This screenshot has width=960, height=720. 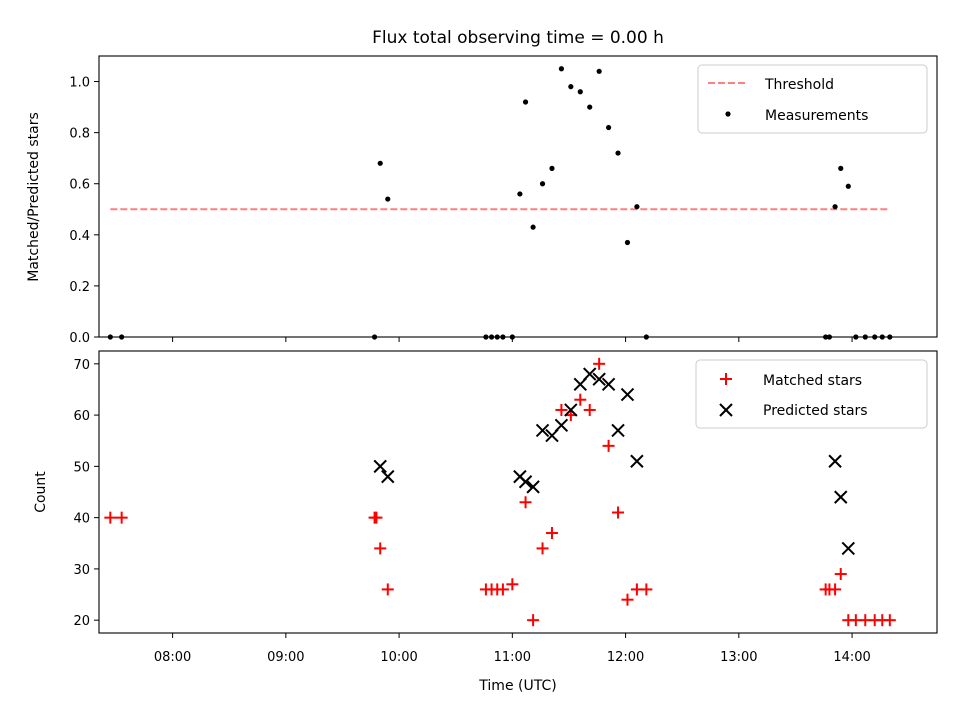 What do you see at coordinates (81, 621) in the screenshot?
I see `bottom-y-tick-label: 20` at bounding box center [81, 621].